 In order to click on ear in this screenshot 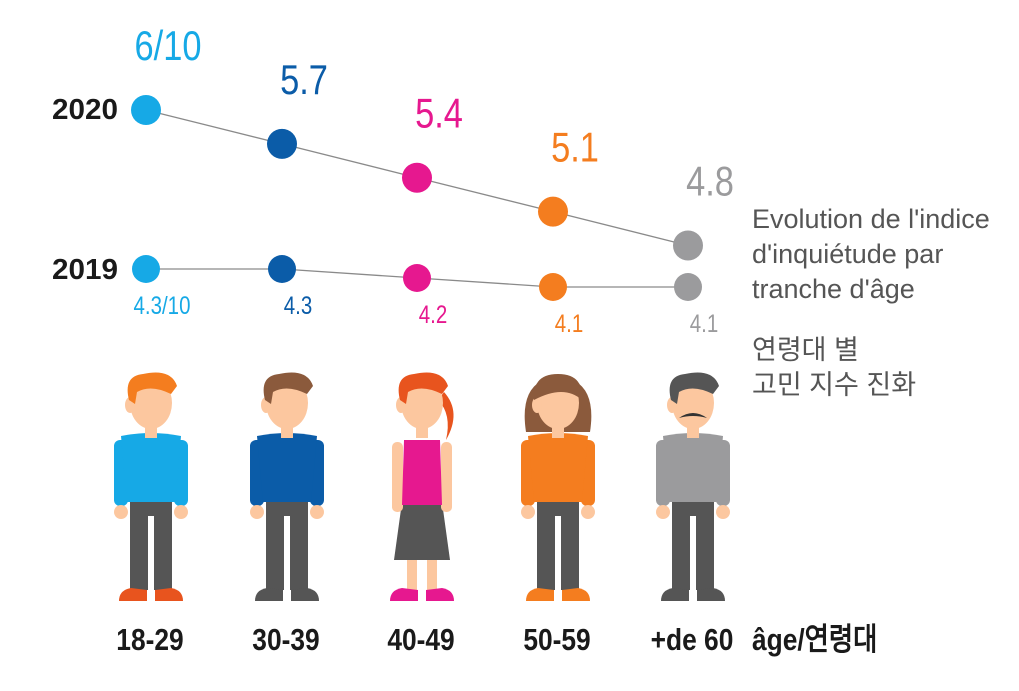, I will do `click(537, 405)`.